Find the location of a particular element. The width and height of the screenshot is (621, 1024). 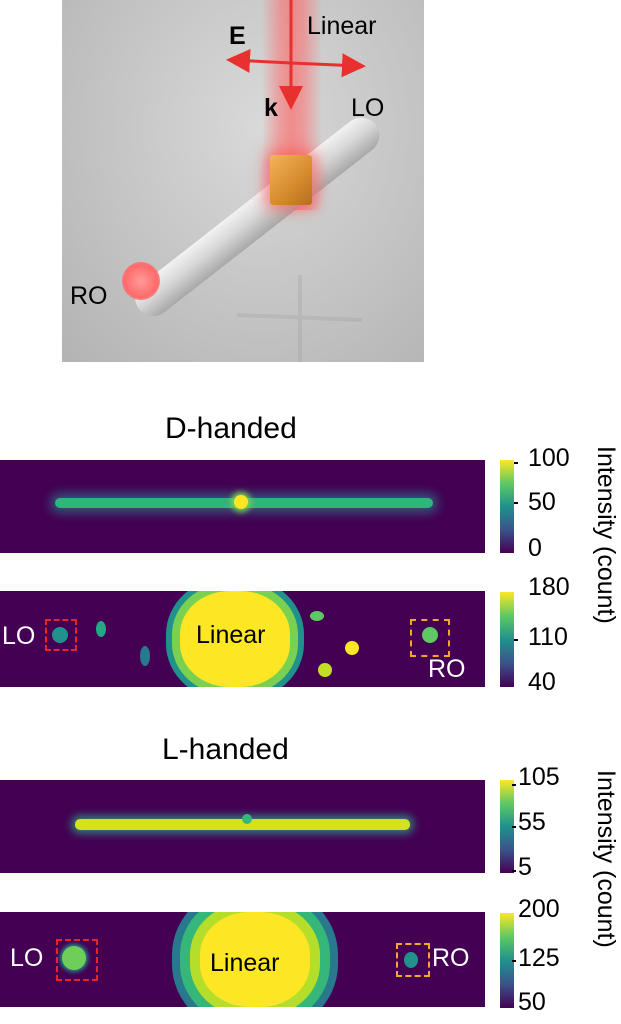

colorbar-tick-mid: 110 is located at coordinates (548, 637).